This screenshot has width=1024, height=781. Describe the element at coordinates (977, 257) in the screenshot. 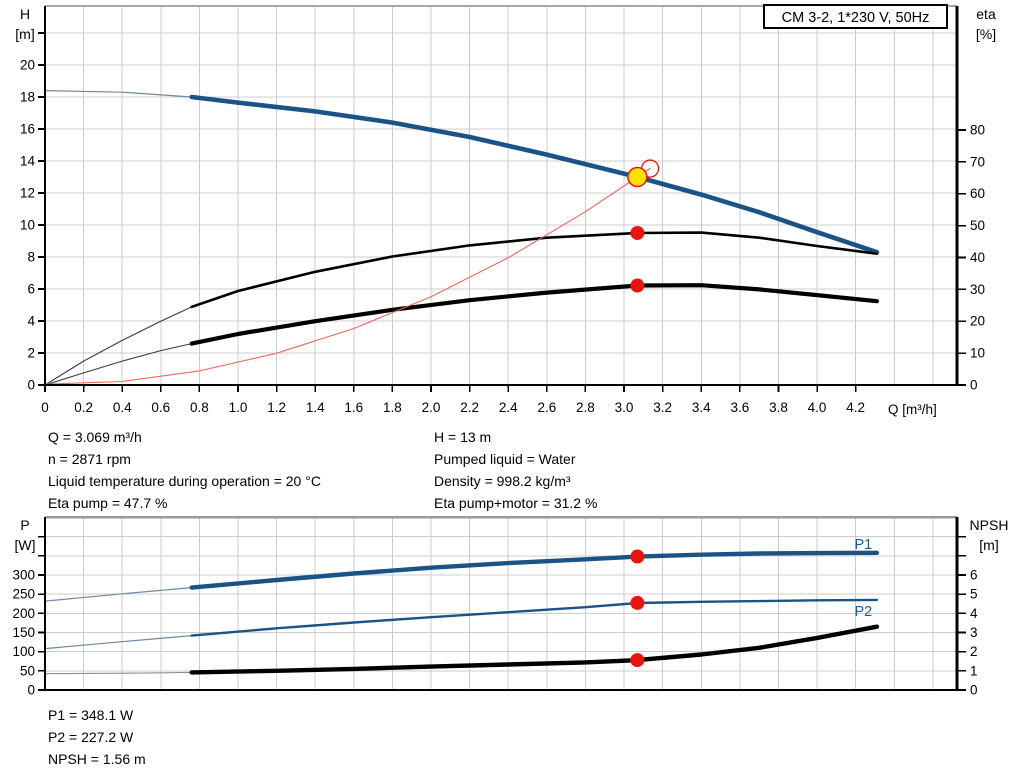

I see `right-axis-tick-label: 40` at that location.